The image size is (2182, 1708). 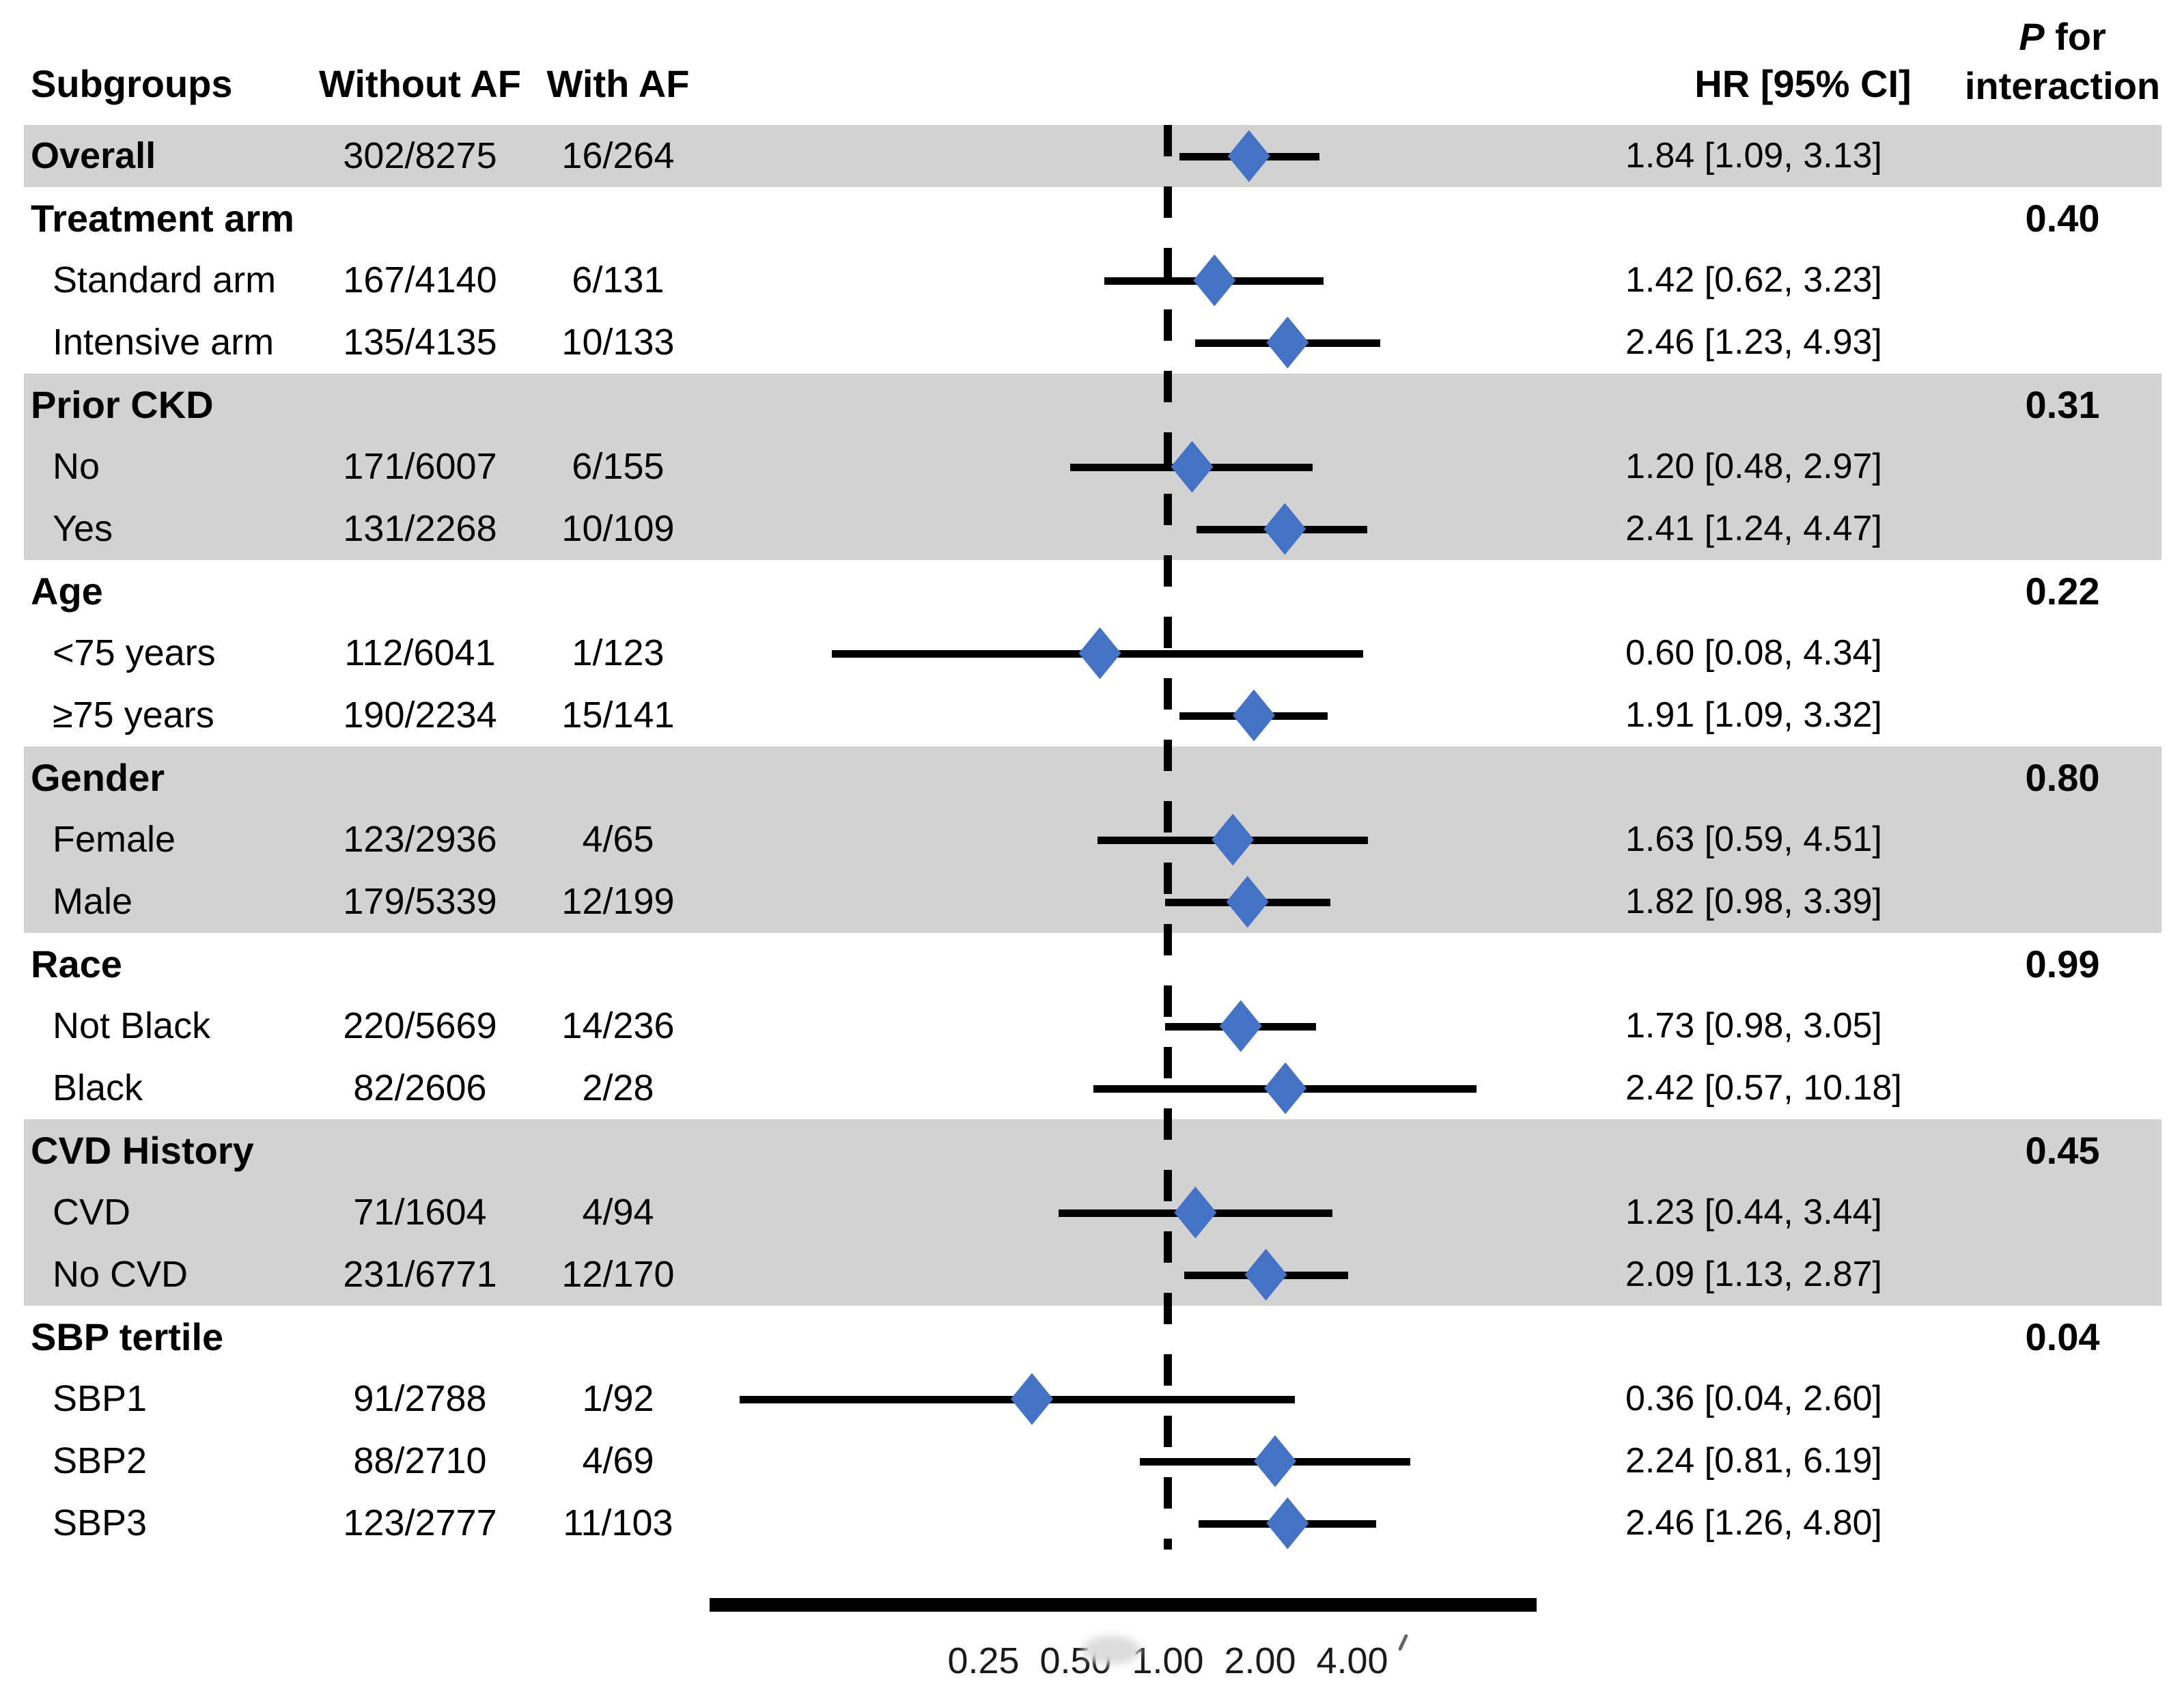 I want to click on p-header-line1: P for, so click(x=2062, y=36).